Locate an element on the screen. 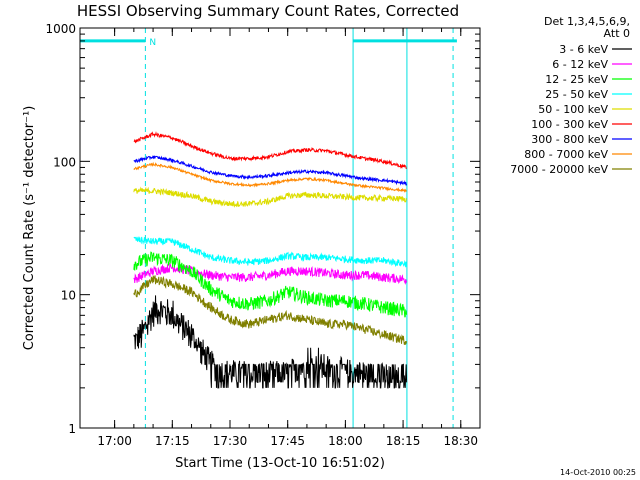  legend-label: 25 - 50 keV is located at coordinates (576, 94).